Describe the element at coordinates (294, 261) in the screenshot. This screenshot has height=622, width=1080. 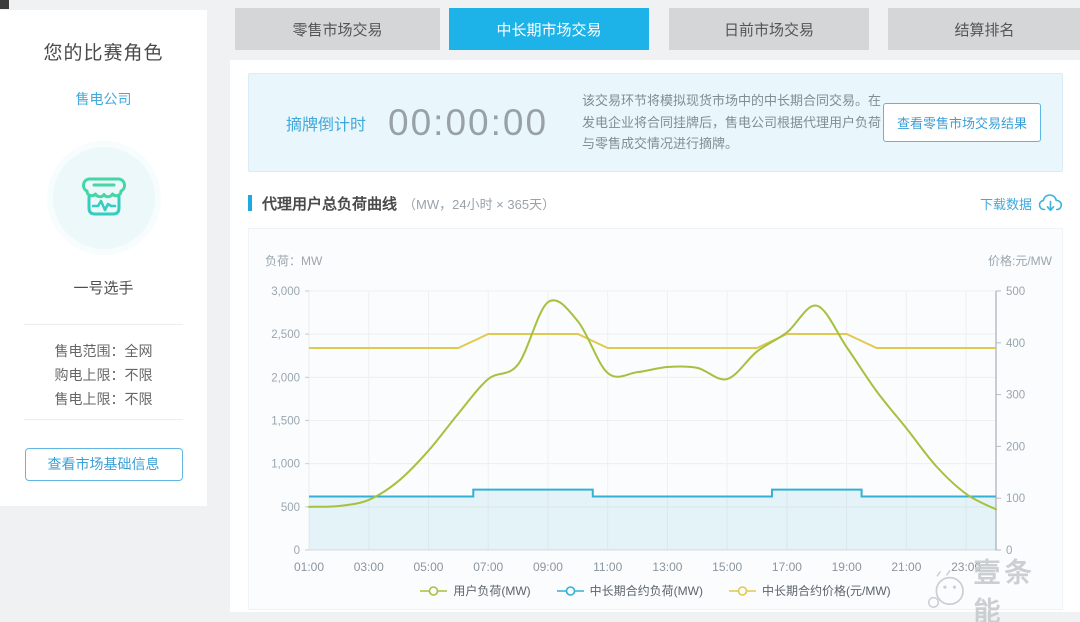
I see `svg-text: 负荷：MW` at that location.